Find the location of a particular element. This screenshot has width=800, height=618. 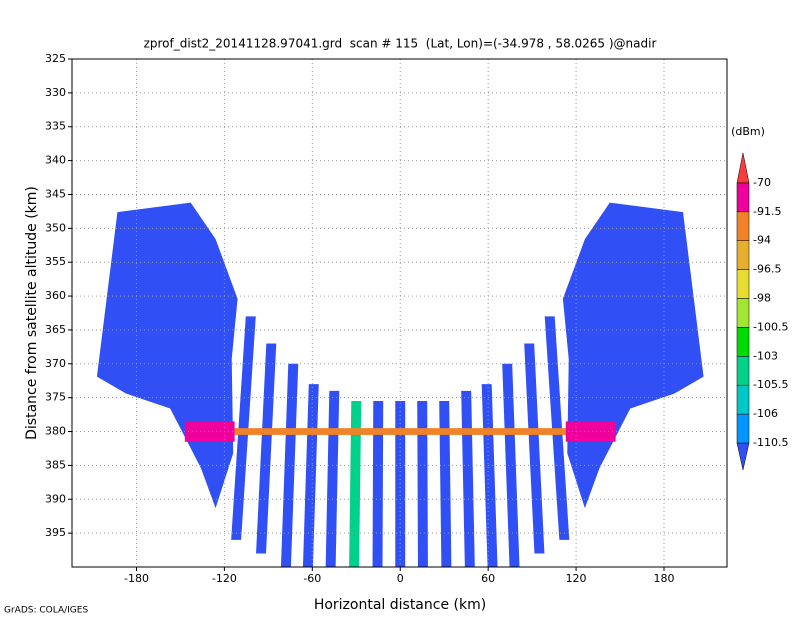

x-tick-label: 180 is located at coordinates (663, 578).